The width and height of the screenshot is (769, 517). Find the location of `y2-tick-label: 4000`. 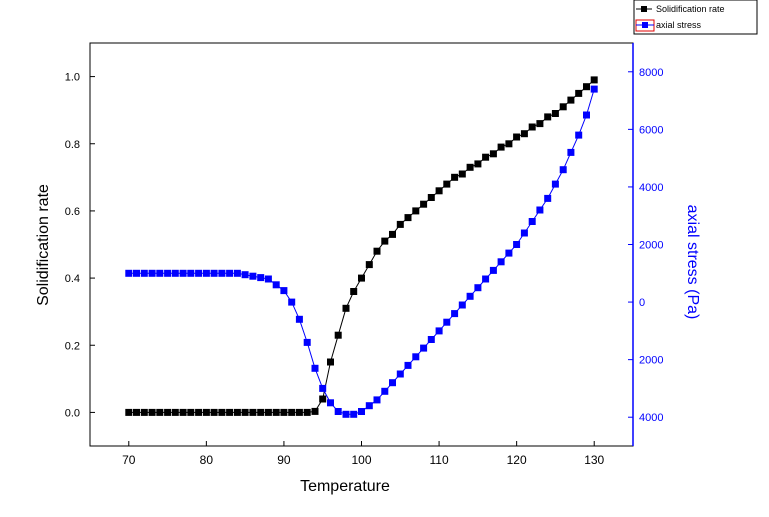

y2-tick-label: 4000 is located at coordinates (651, 188).